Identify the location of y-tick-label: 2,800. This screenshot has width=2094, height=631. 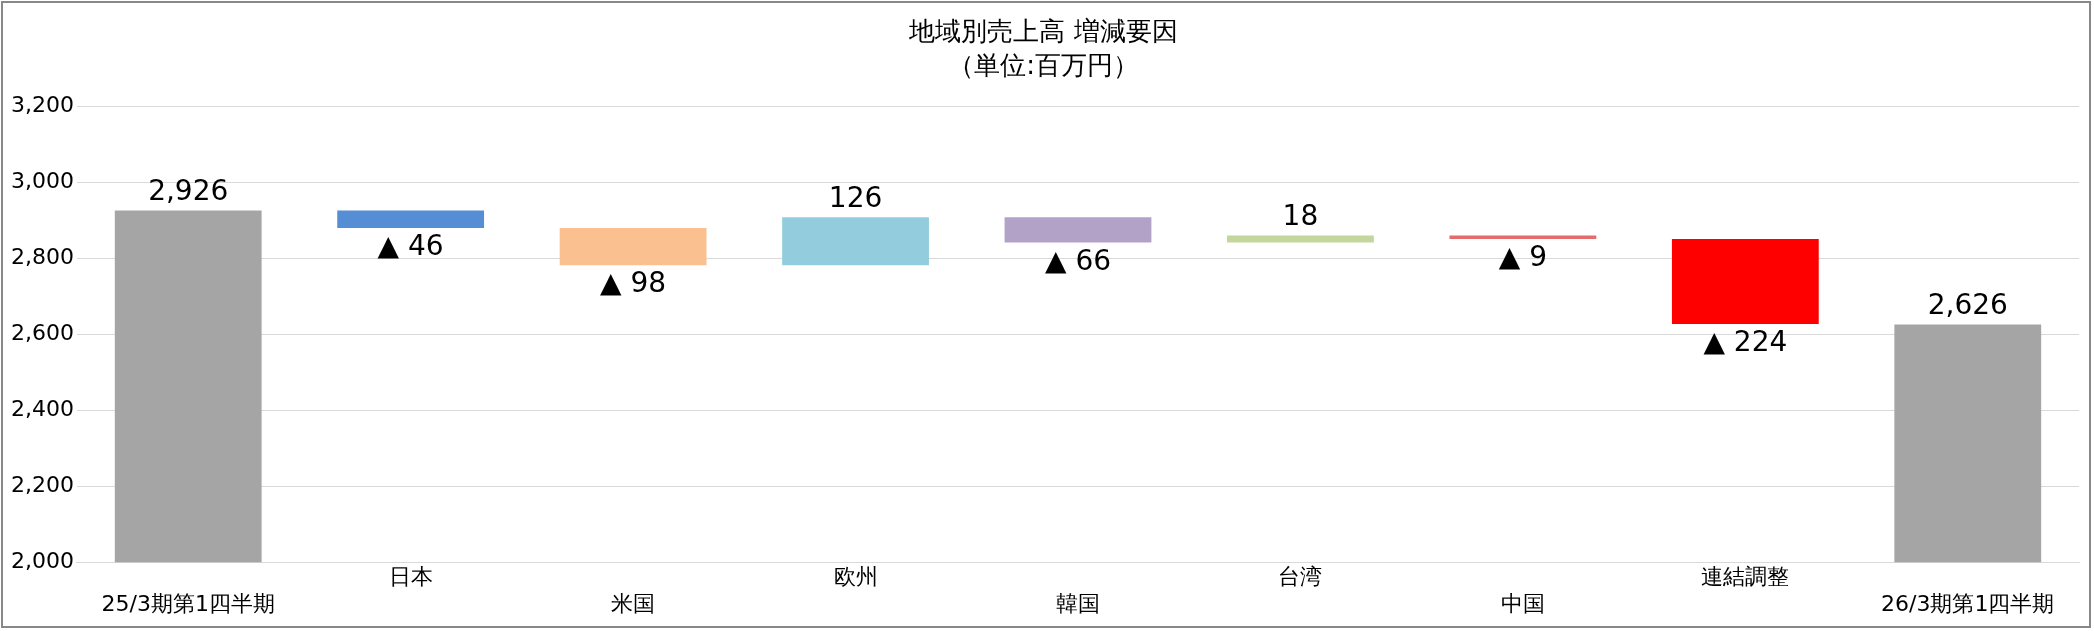
(42, 257).